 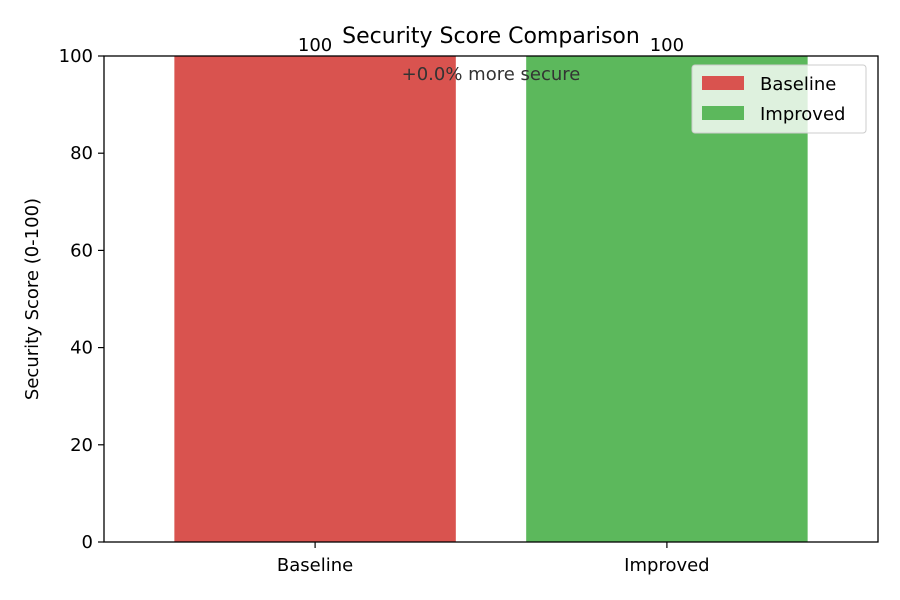 I want to click on legend-swatch-improved, so click(x=723, y=113).